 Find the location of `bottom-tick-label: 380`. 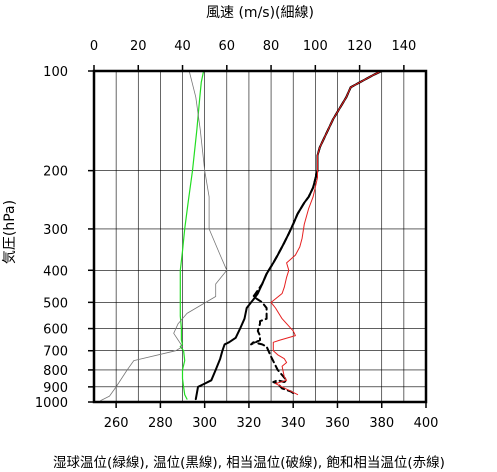

bottom-tick-label: 380 is located at coordinates (381, 423).